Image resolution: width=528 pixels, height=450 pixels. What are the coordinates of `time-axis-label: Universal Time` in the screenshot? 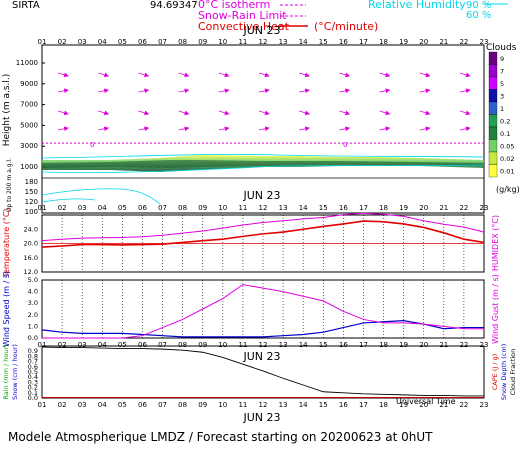 It's located at (426, 401).